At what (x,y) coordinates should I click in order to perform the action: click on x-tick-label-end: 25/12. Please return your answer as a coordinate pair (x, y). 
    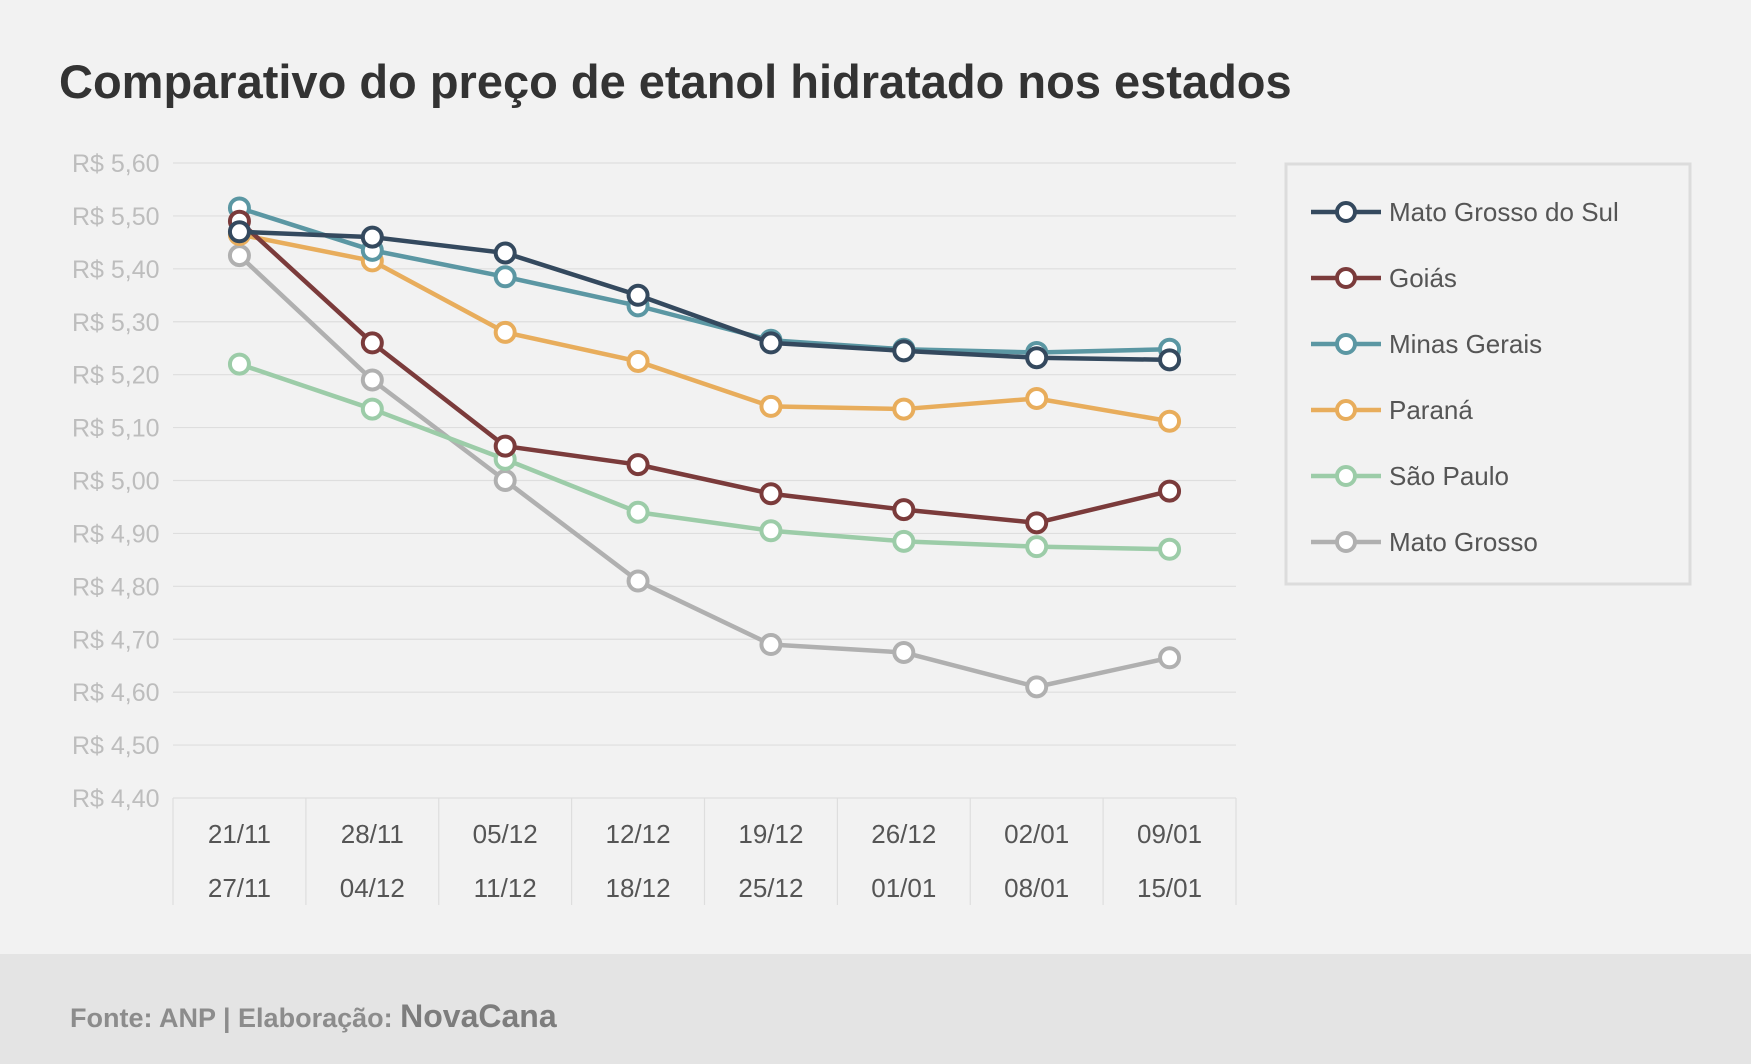
    Looking at the image, I should click on (770, 888).